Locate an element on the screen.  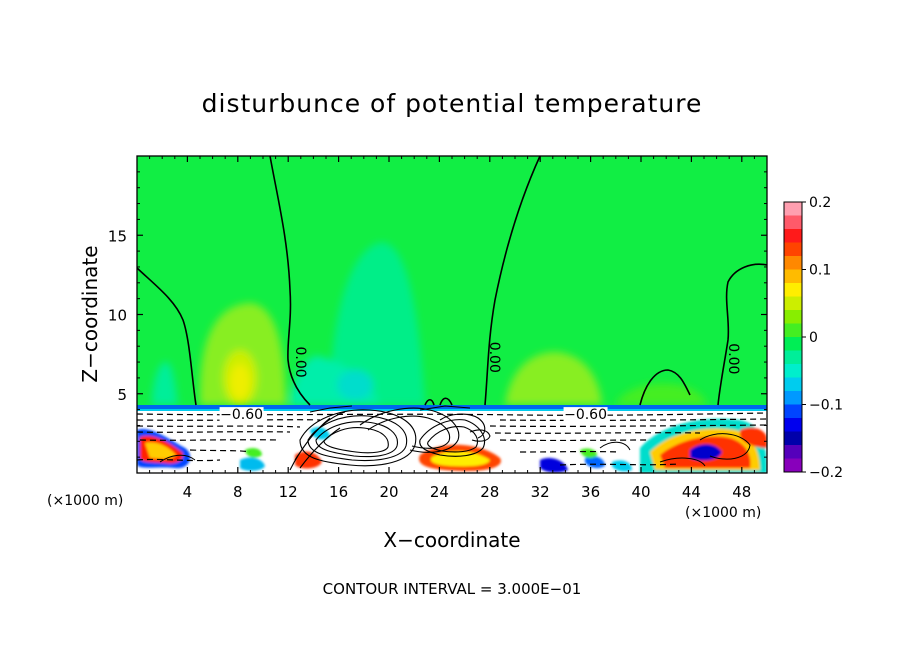
y-tick-label: 5 is located at coordinates (122, 395).